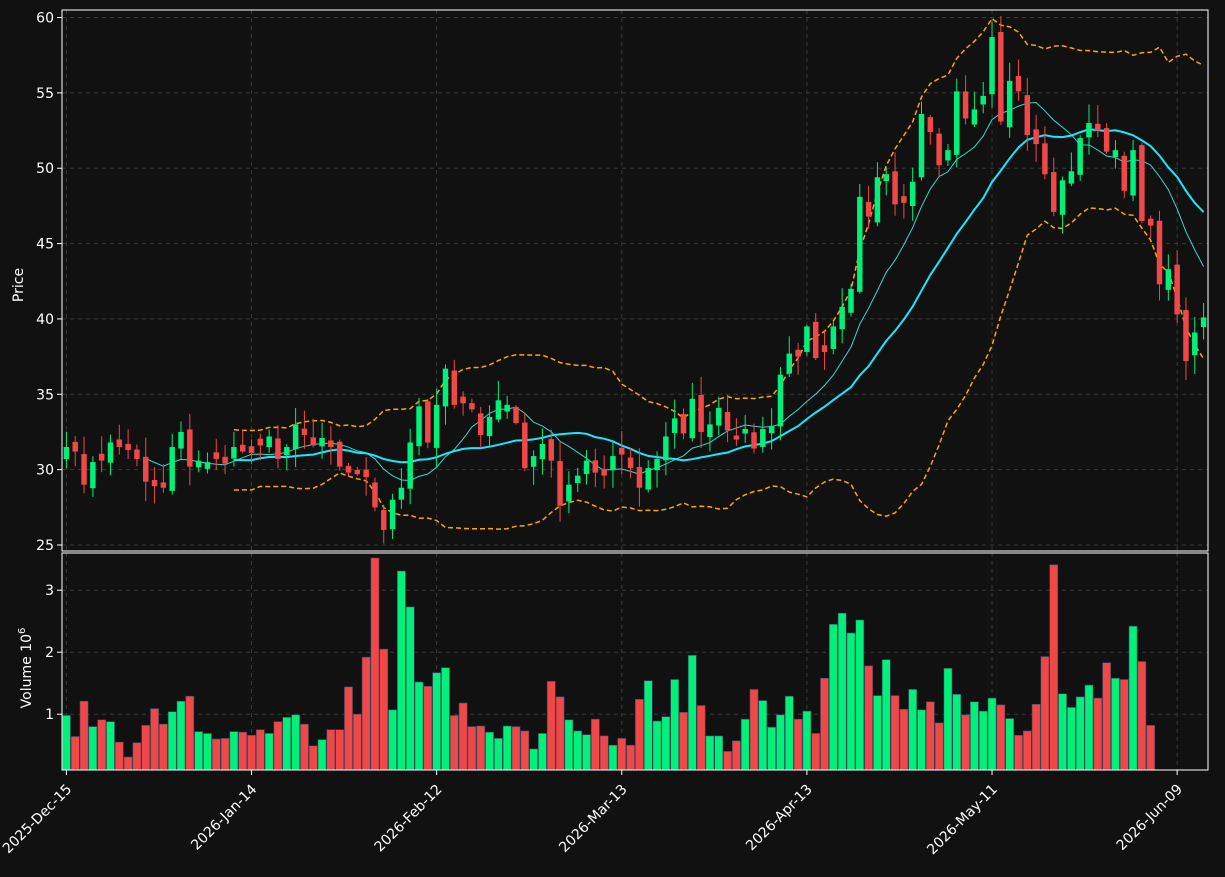 The image size is (1225, 877). I want to click on price-tick-label: 40, so click(45, 320).